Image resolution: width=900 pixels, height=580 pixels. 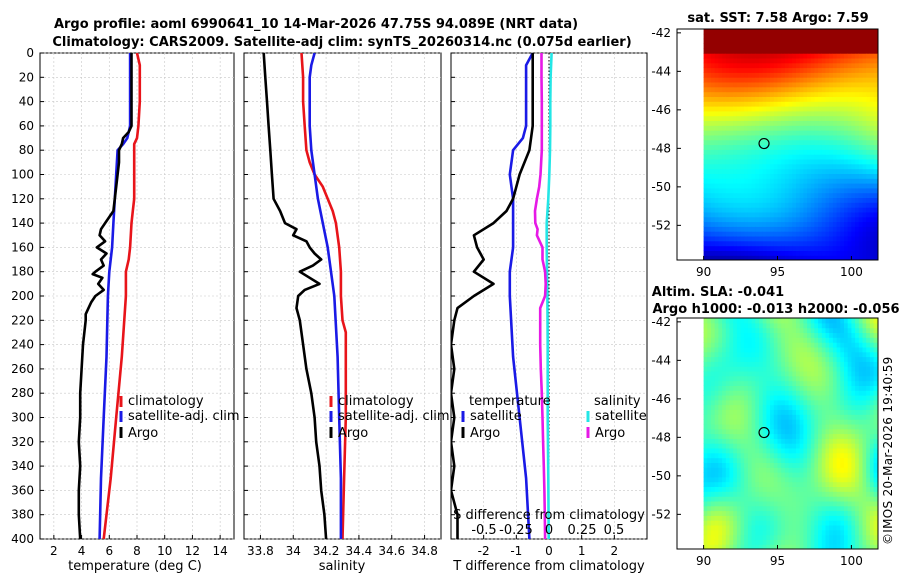 I want to click on imos-timestamp: ©IMOS 20-Mar-2026 19:40:59, so click(x=888, y=450).